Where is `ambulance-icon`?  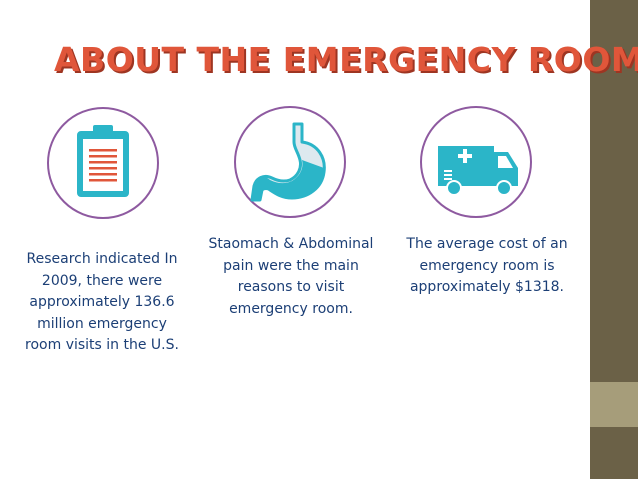 ambulance-icon is located at coordinates (478, 171).